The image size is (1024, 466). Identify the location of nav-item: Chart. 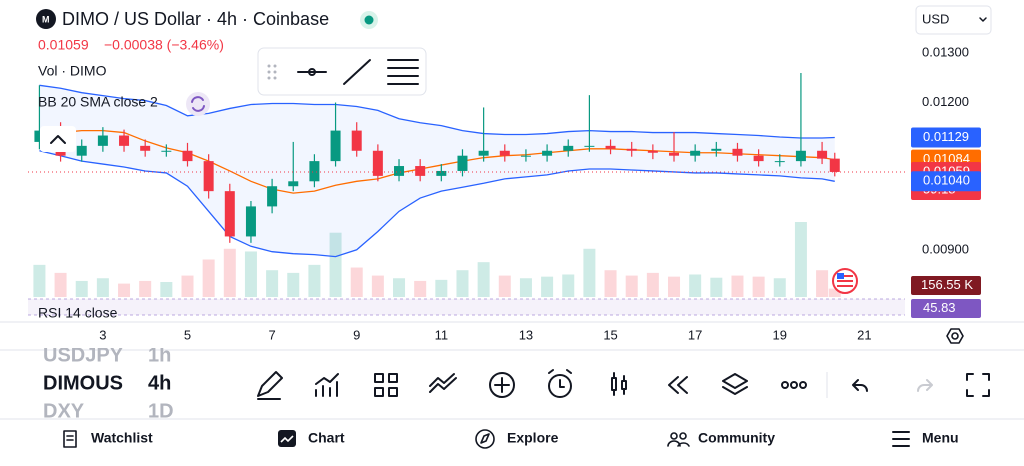
(326, 438).